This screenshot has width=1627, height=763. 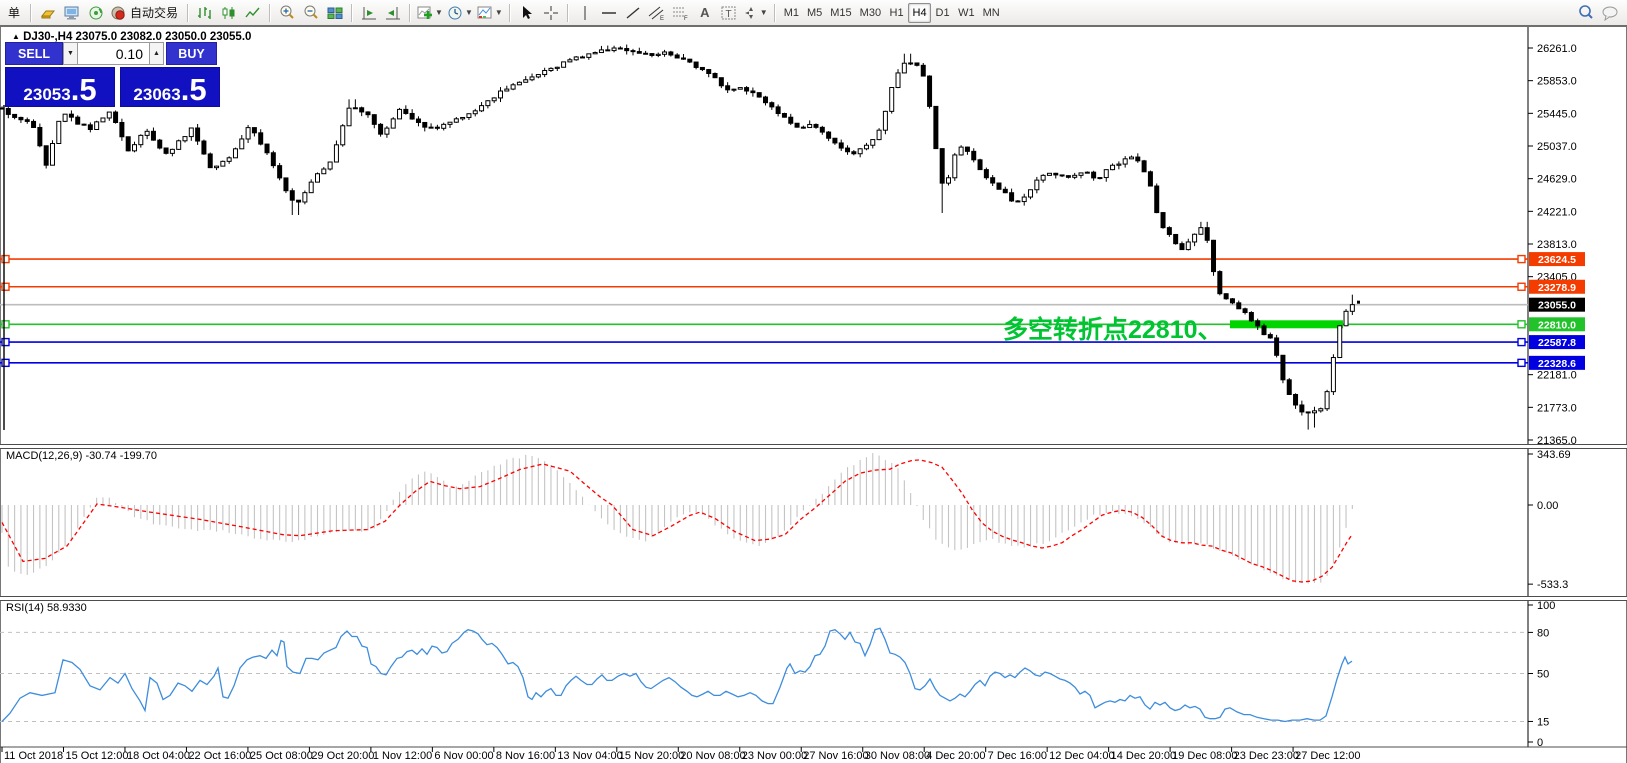 What do you see at coordinates (83, 89) in the screenshot?
I see `sell-price-fraction: .5` at bounding box center [83, 89].